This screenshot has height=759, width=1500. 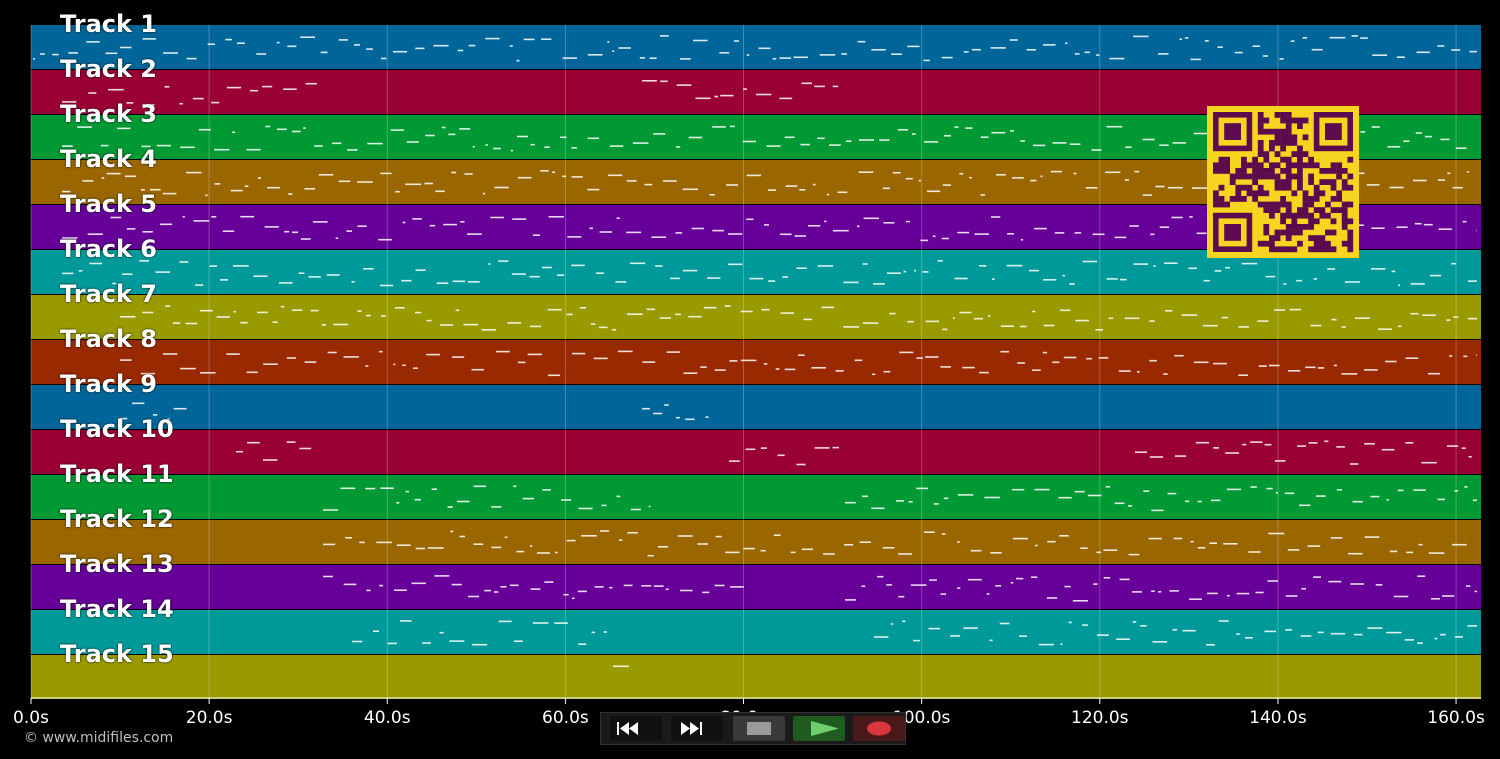 What do you see at coordinates (627, 728) in the screenshot?
I see `rewind-icon` at bounding box center [627, 728].